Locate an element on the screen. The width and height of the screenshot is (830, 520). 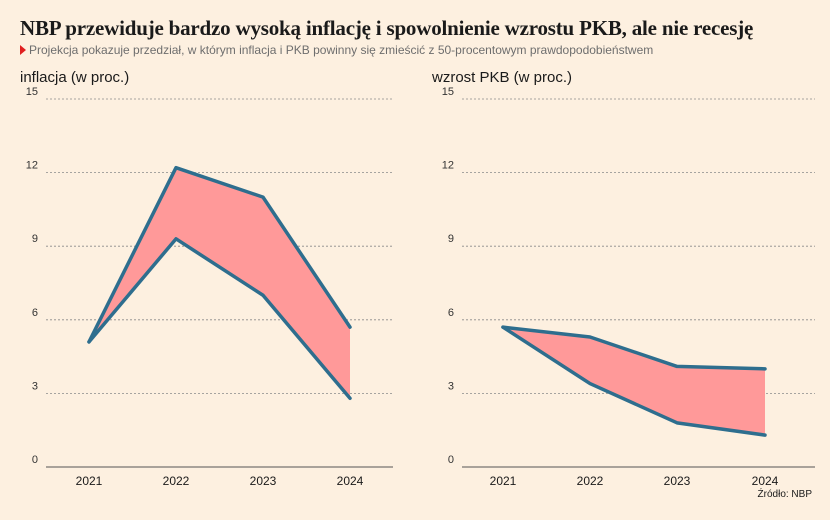
inflation-y-tick-label: 0 is located at coordinates (35, 460).